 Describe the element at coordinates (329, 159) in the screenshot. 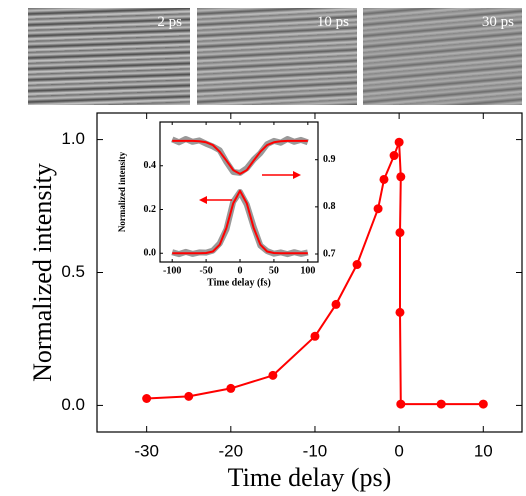

I see `y2-tick-label: 0.9` at that location.